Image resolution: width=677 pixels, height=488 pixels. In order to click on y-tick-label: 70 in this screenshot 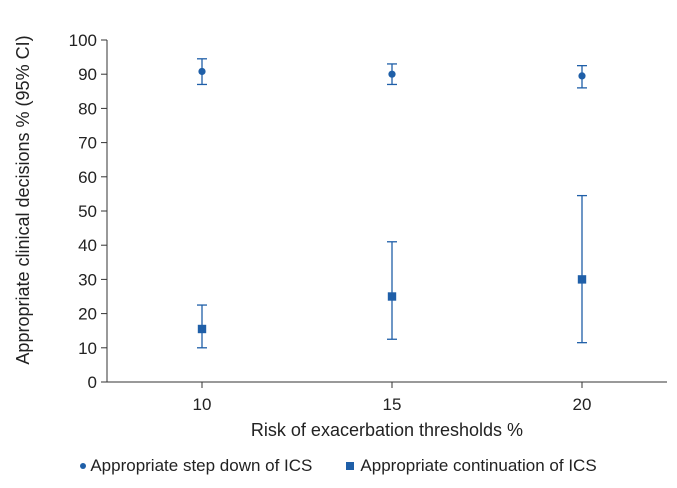, I will do `click(87, 143)`.